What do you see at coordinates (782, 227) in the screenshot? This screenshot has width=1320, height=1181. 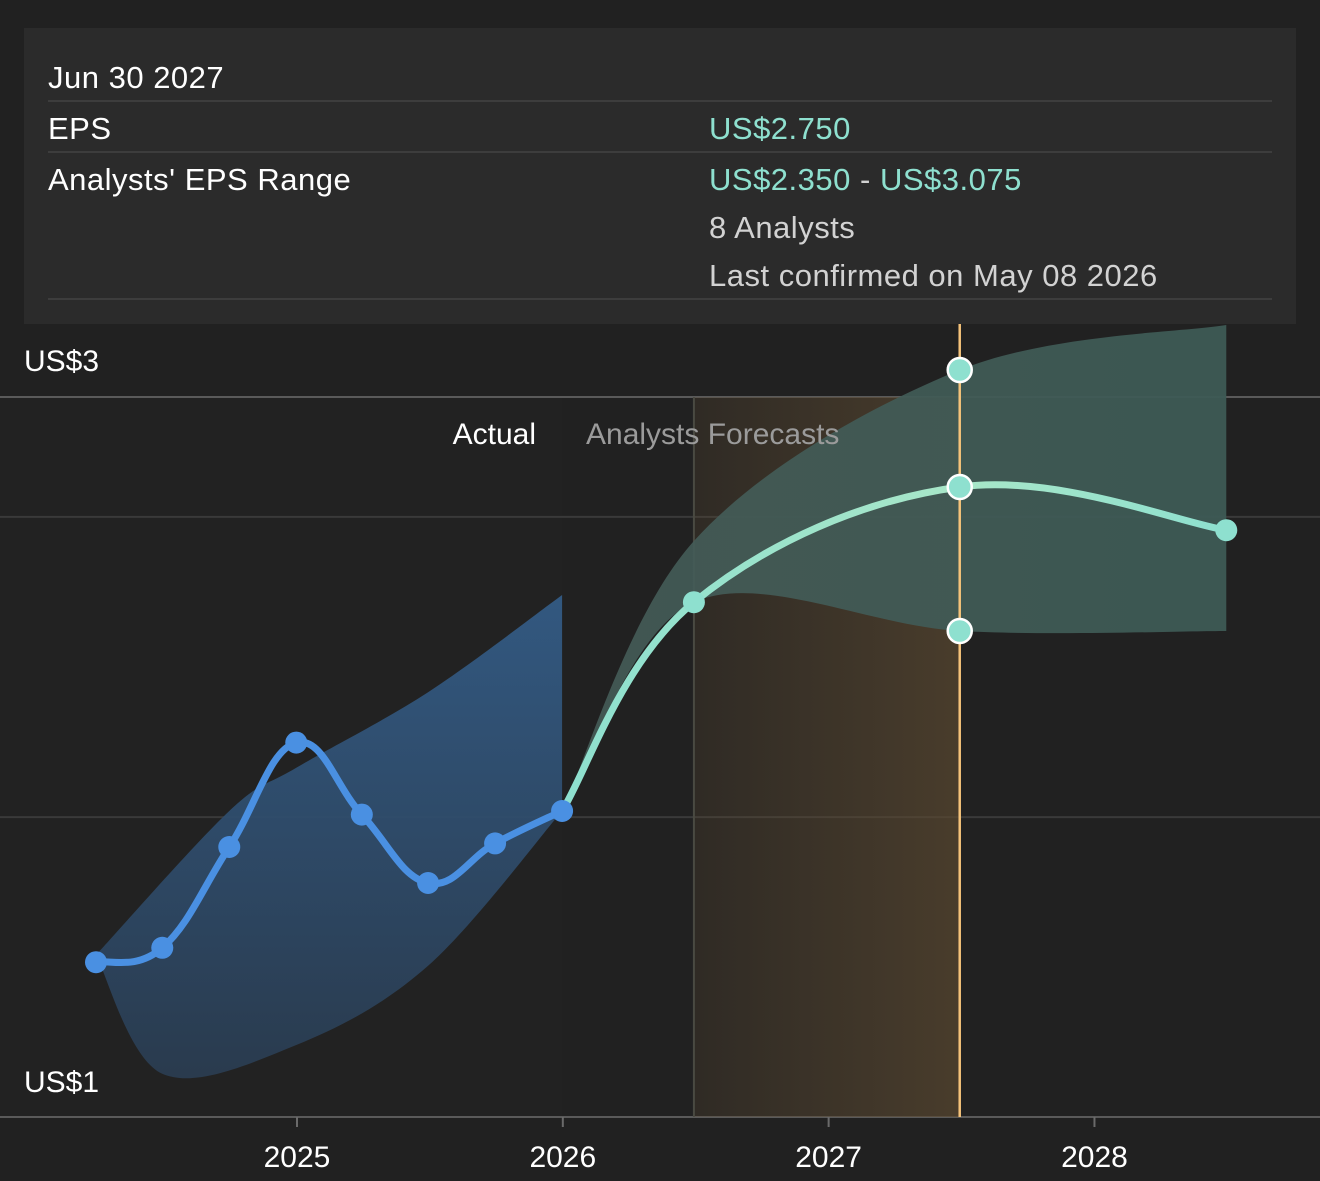 I see `analyst-count: 8 Analysts` at bounding box center [782, 227].